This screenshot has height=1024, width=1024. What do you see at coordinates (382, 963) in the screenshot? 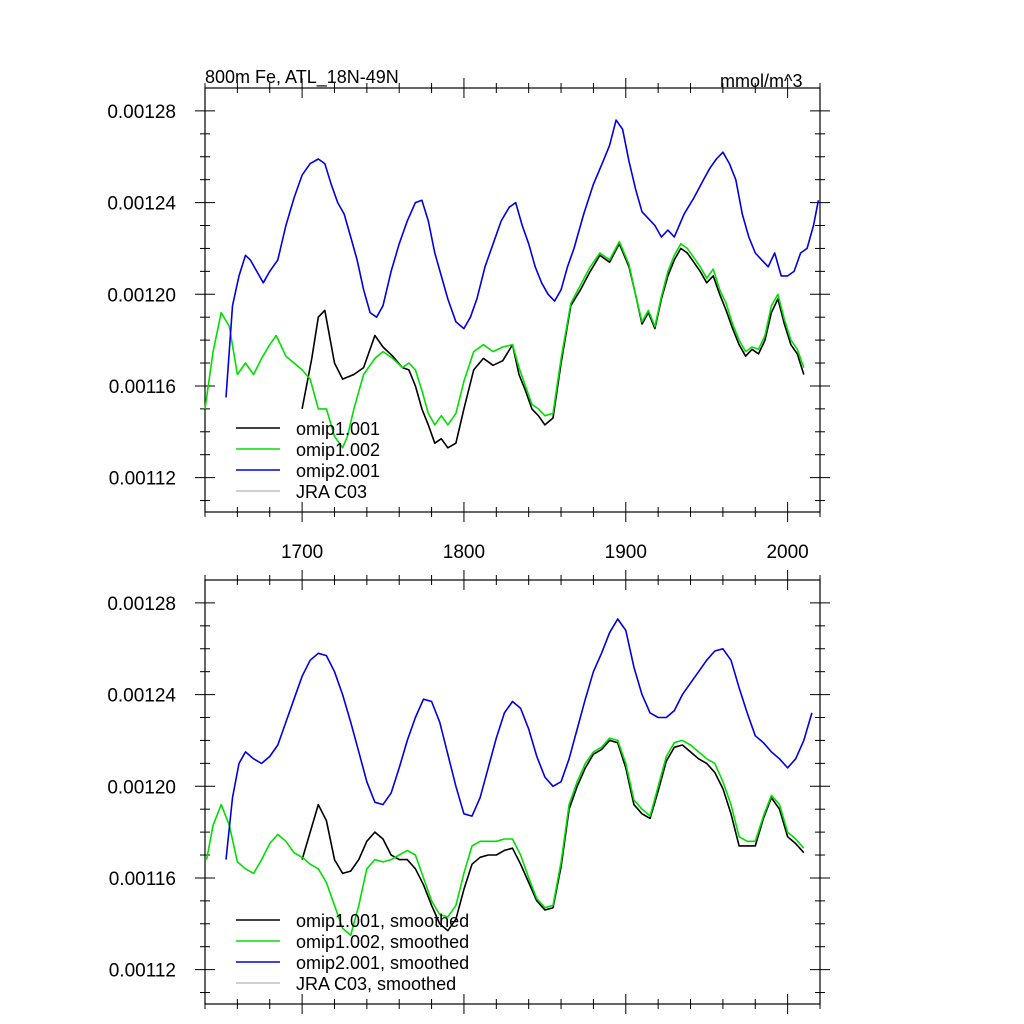
I see `legend-label: omip2.001, smoothed` at bounding box center [382, 963].